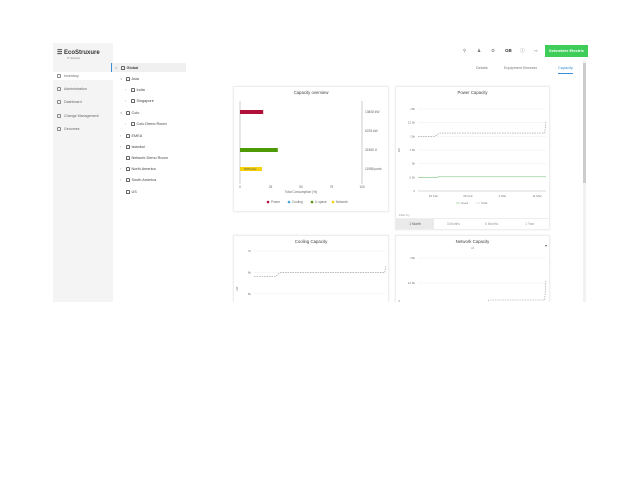 This screenshot has height=480, width=640. I want to click on tree-node: › Singapore, so click(139, 101).